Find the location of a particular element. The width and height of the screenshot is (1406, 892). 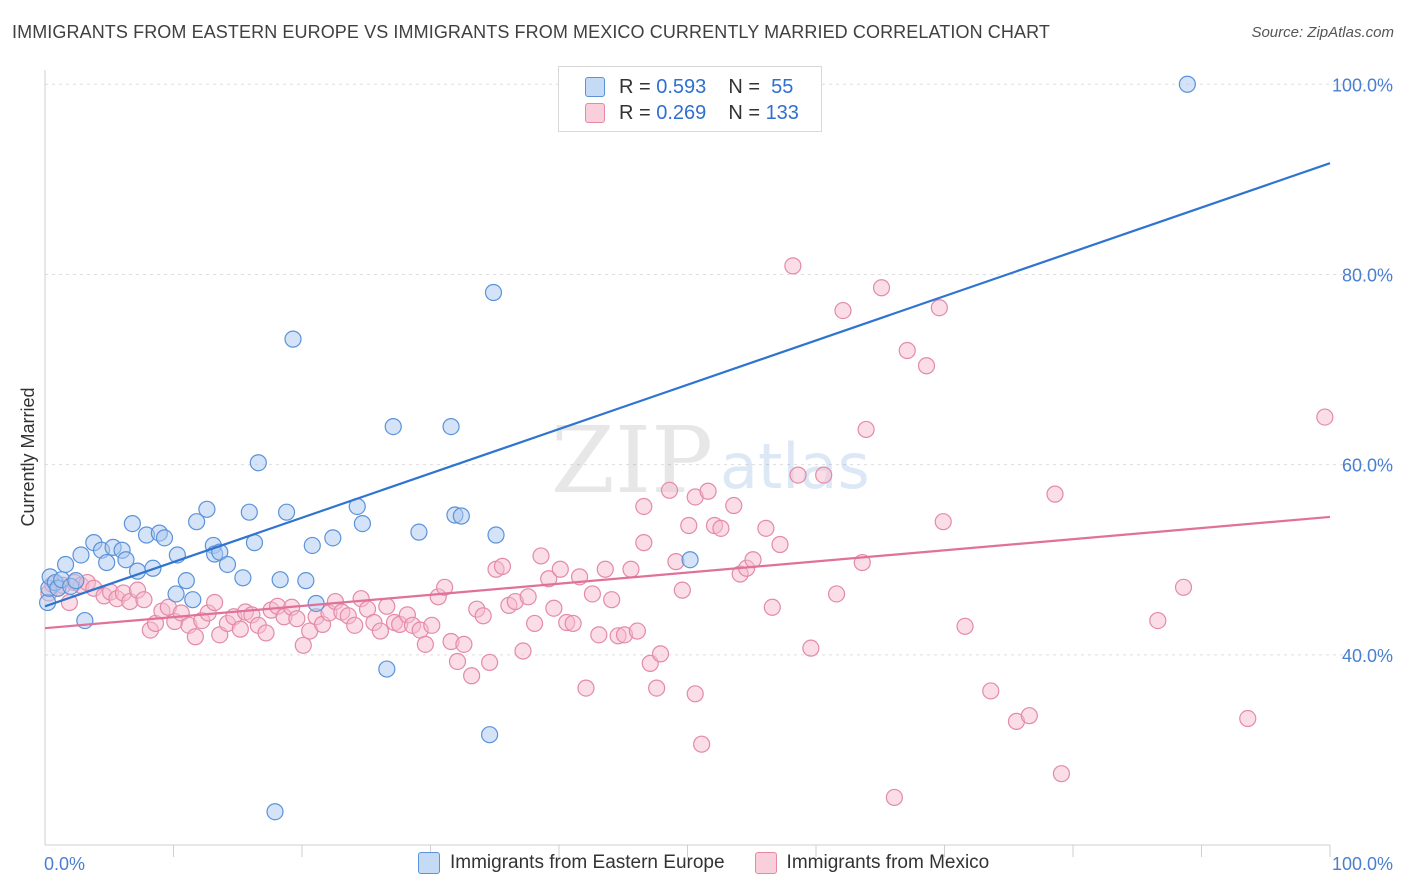

legend-row-eastern-europe: R = 0.593 N = 55 is located at coordinates (689, 87).